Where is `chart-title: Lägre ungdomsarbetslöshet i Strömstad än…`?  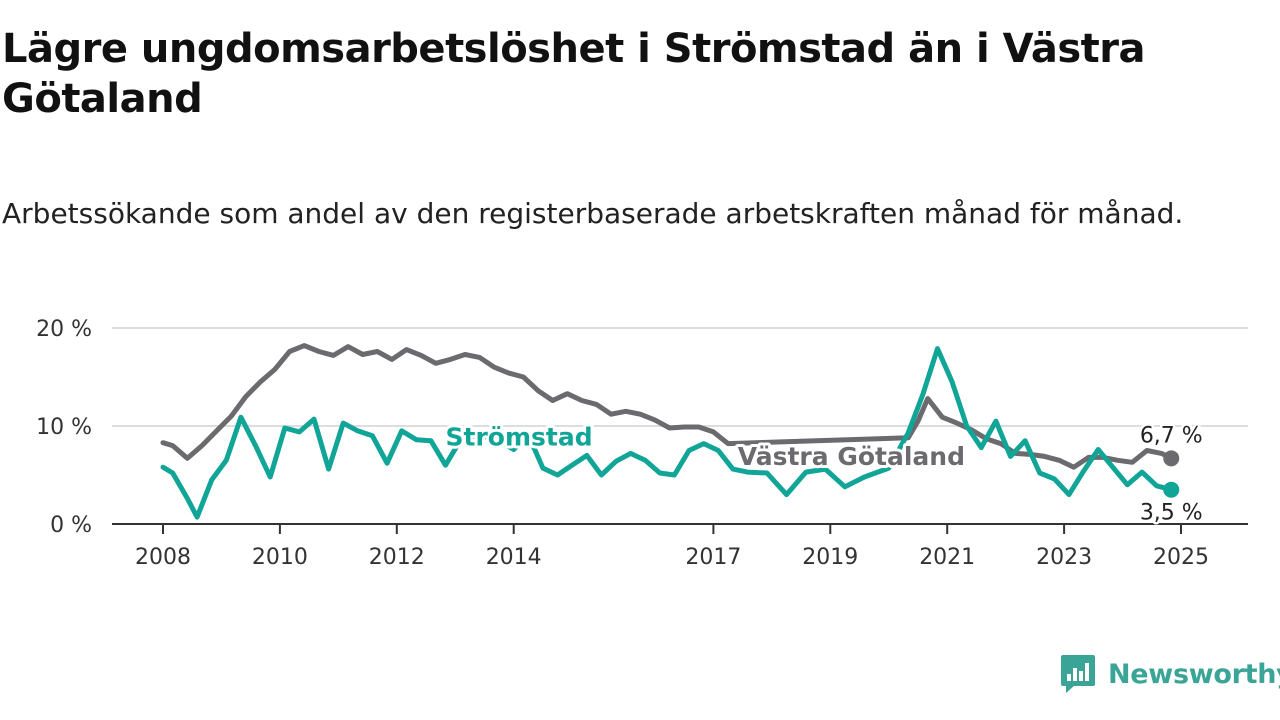
chart-title: Lägre ungdomsarbetslöshet i Strömstad än… is located at coordinates (574, 74).